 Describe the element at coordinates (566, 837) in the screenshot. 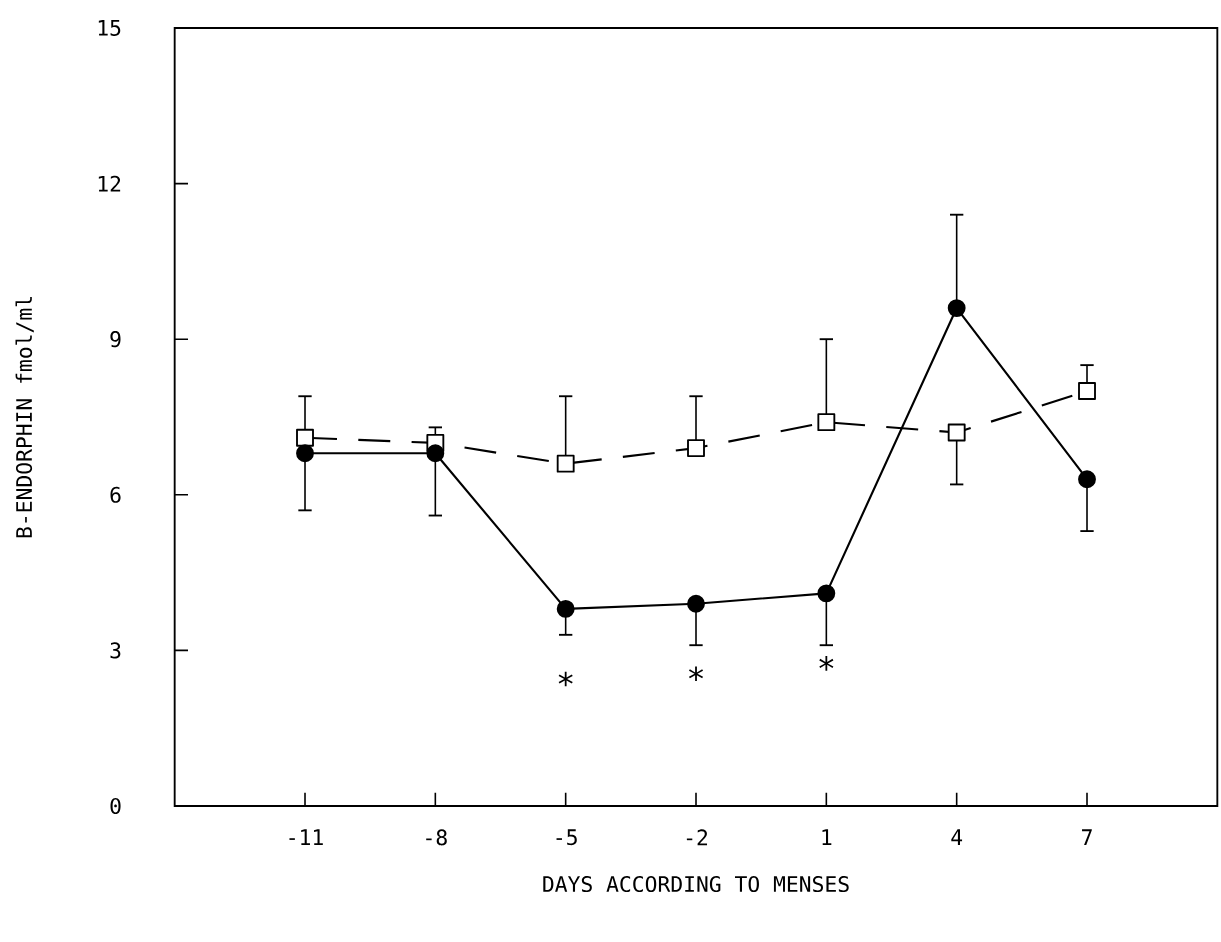

I see `x-tick-label: -5` at that location.